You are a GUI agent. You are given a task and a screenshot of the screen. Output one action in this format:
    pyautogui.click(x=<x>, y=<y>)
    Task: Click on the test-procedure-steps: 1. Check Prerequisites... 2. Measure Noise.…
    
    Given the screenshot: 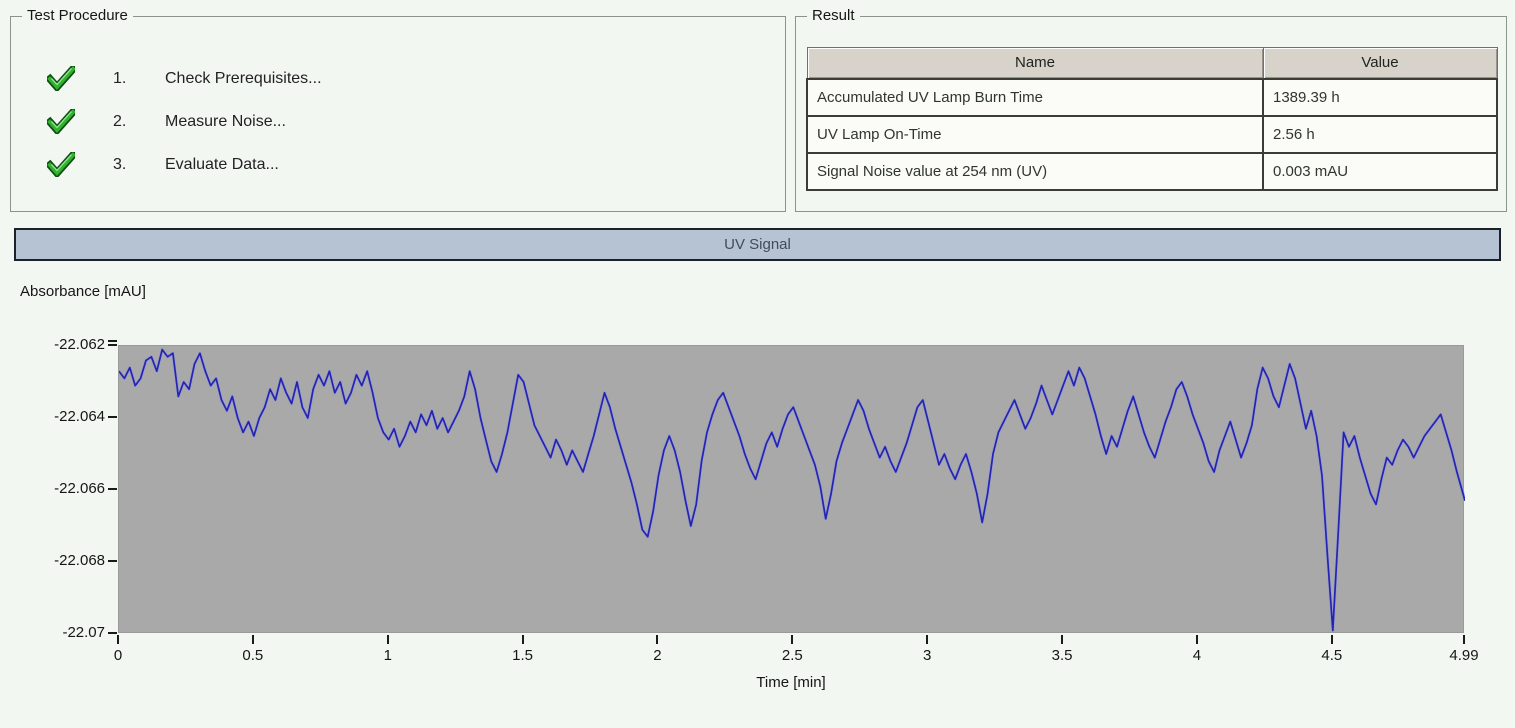 What is the action you would take?
    pyautogui.click(x=184, y=121)
    